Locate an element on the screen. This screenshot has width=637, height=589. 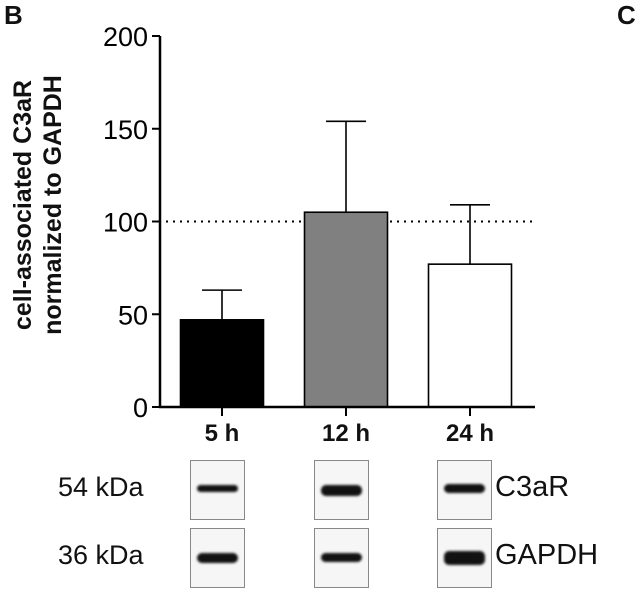
x-category-label: 12 h is located at coordinates (346, 433).